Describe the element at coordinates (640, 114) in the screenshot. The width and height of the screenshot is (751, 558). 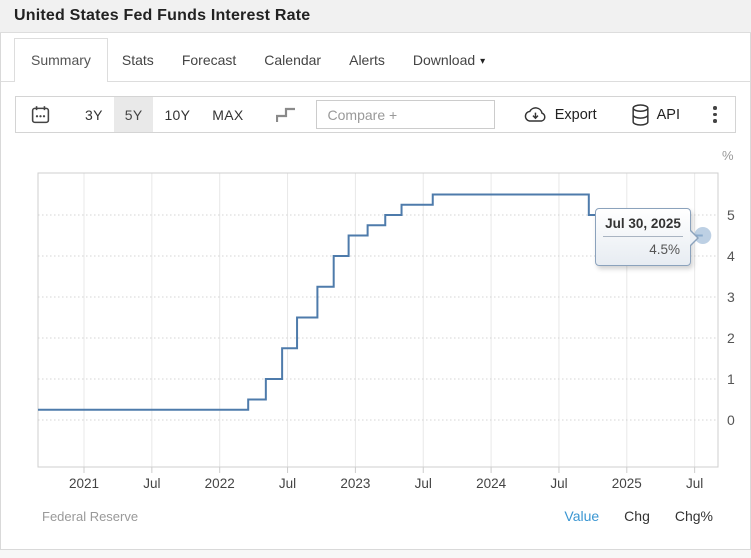
I see `database-icon` at that location.